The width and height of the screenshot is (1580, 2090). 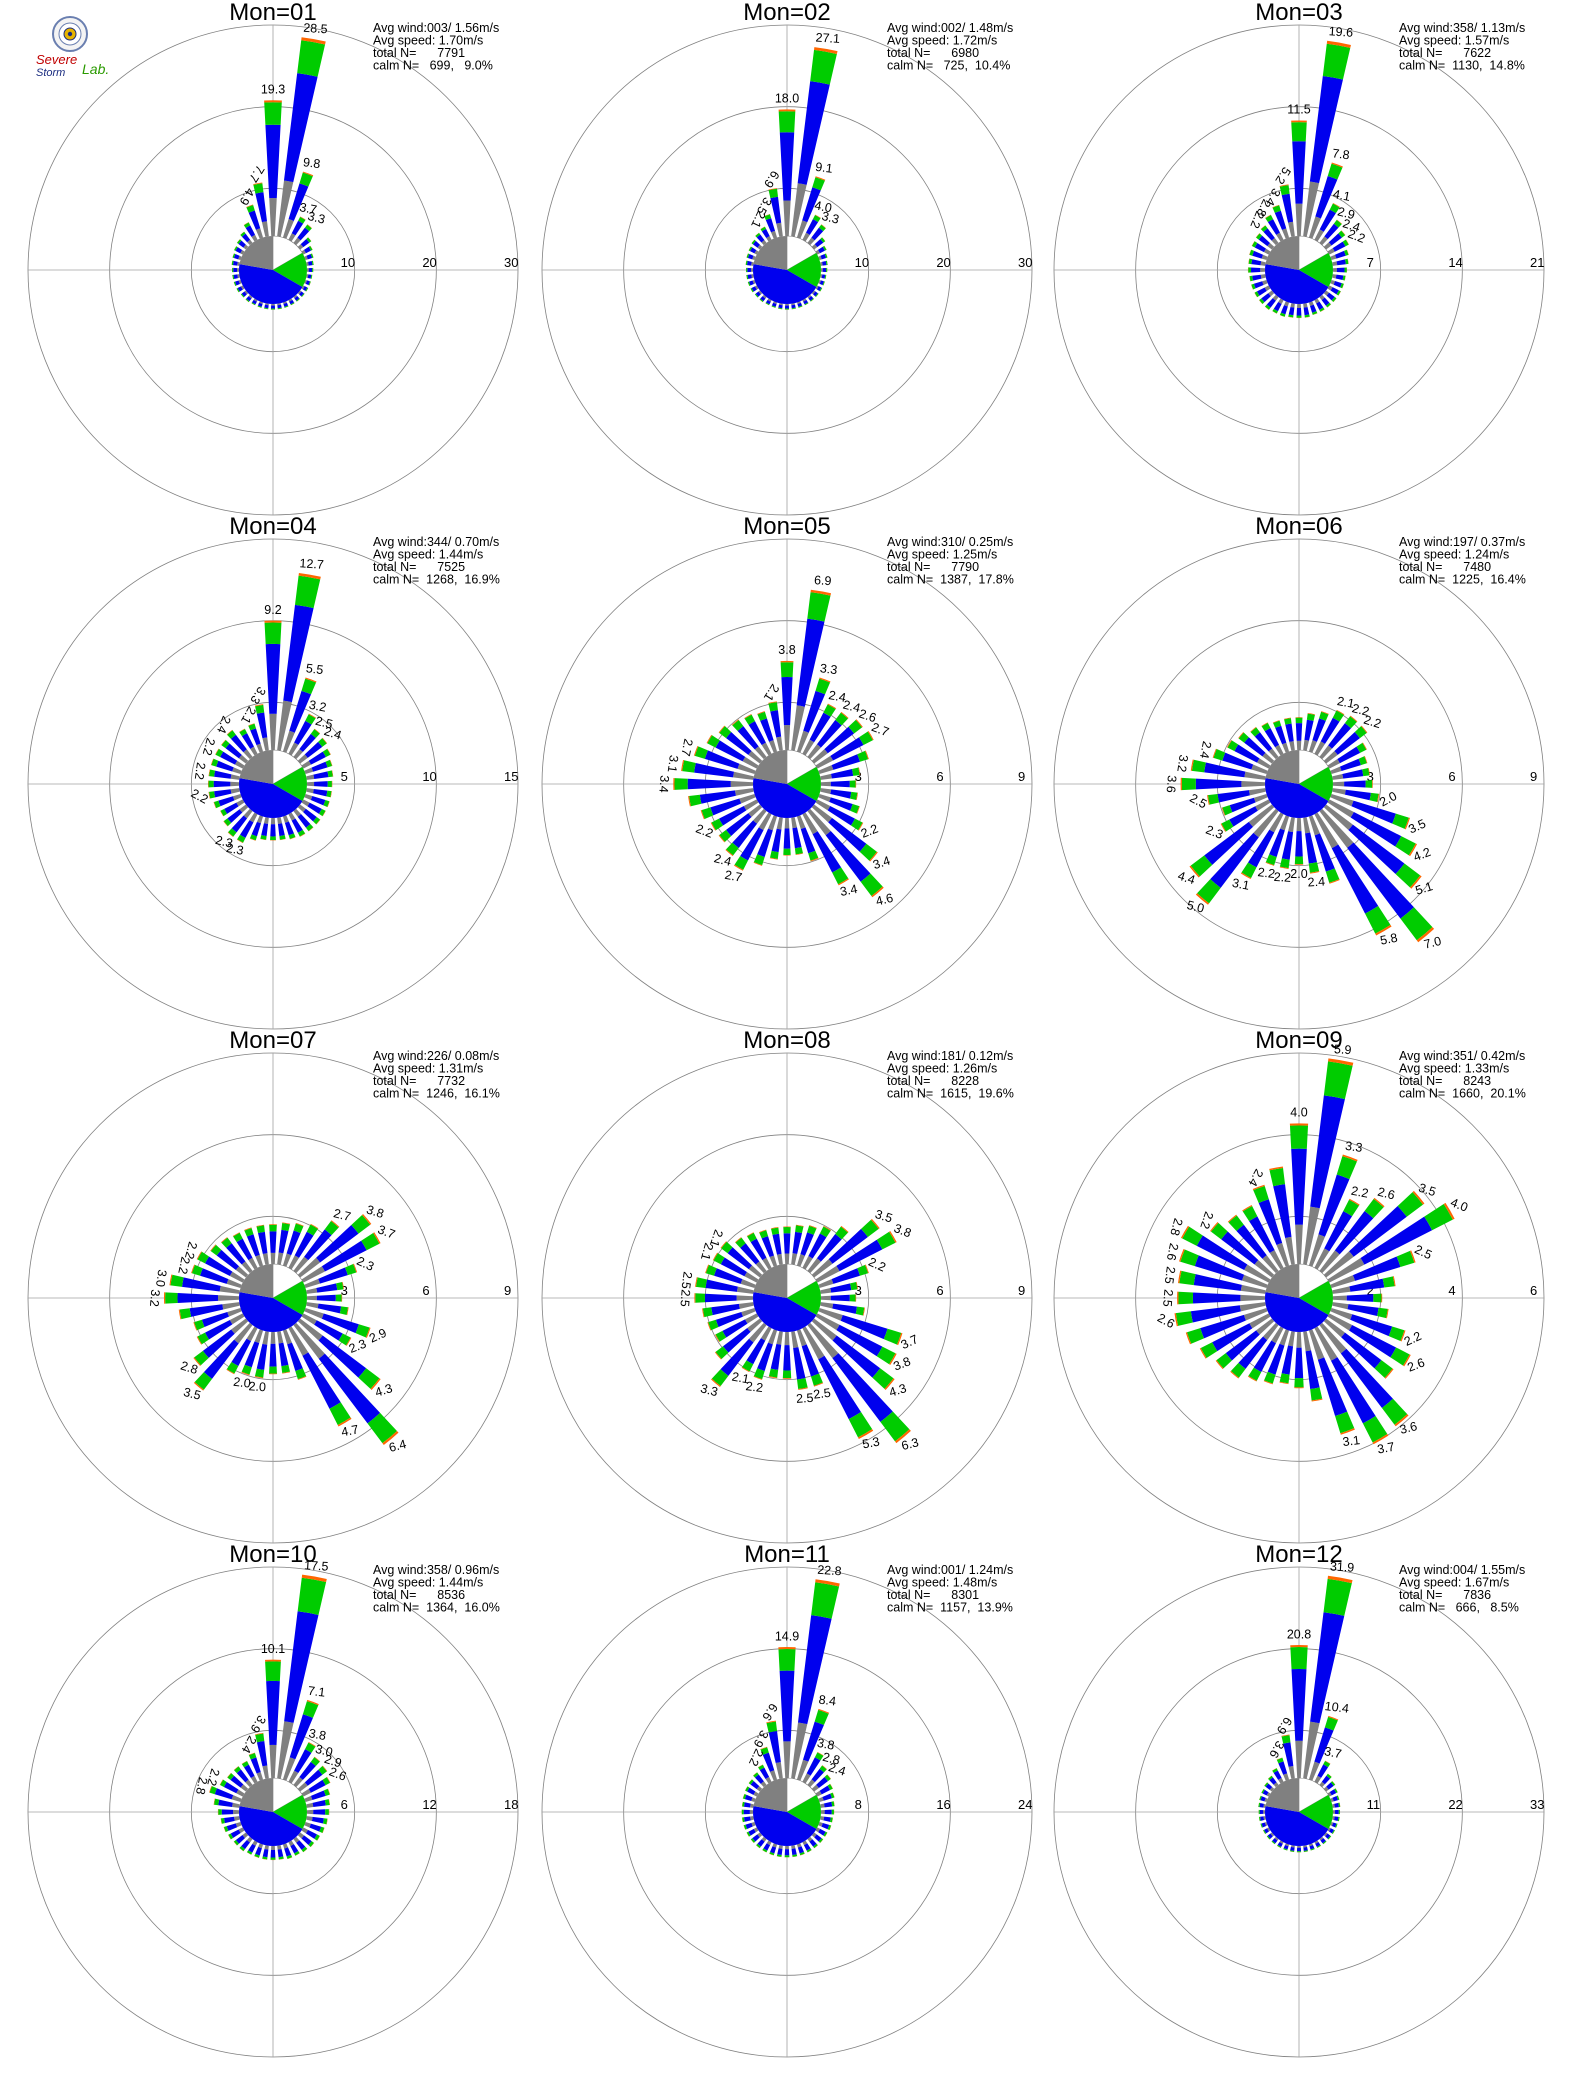 I want to click on petal-value-label: 3.2, so click(x=318, y=706).